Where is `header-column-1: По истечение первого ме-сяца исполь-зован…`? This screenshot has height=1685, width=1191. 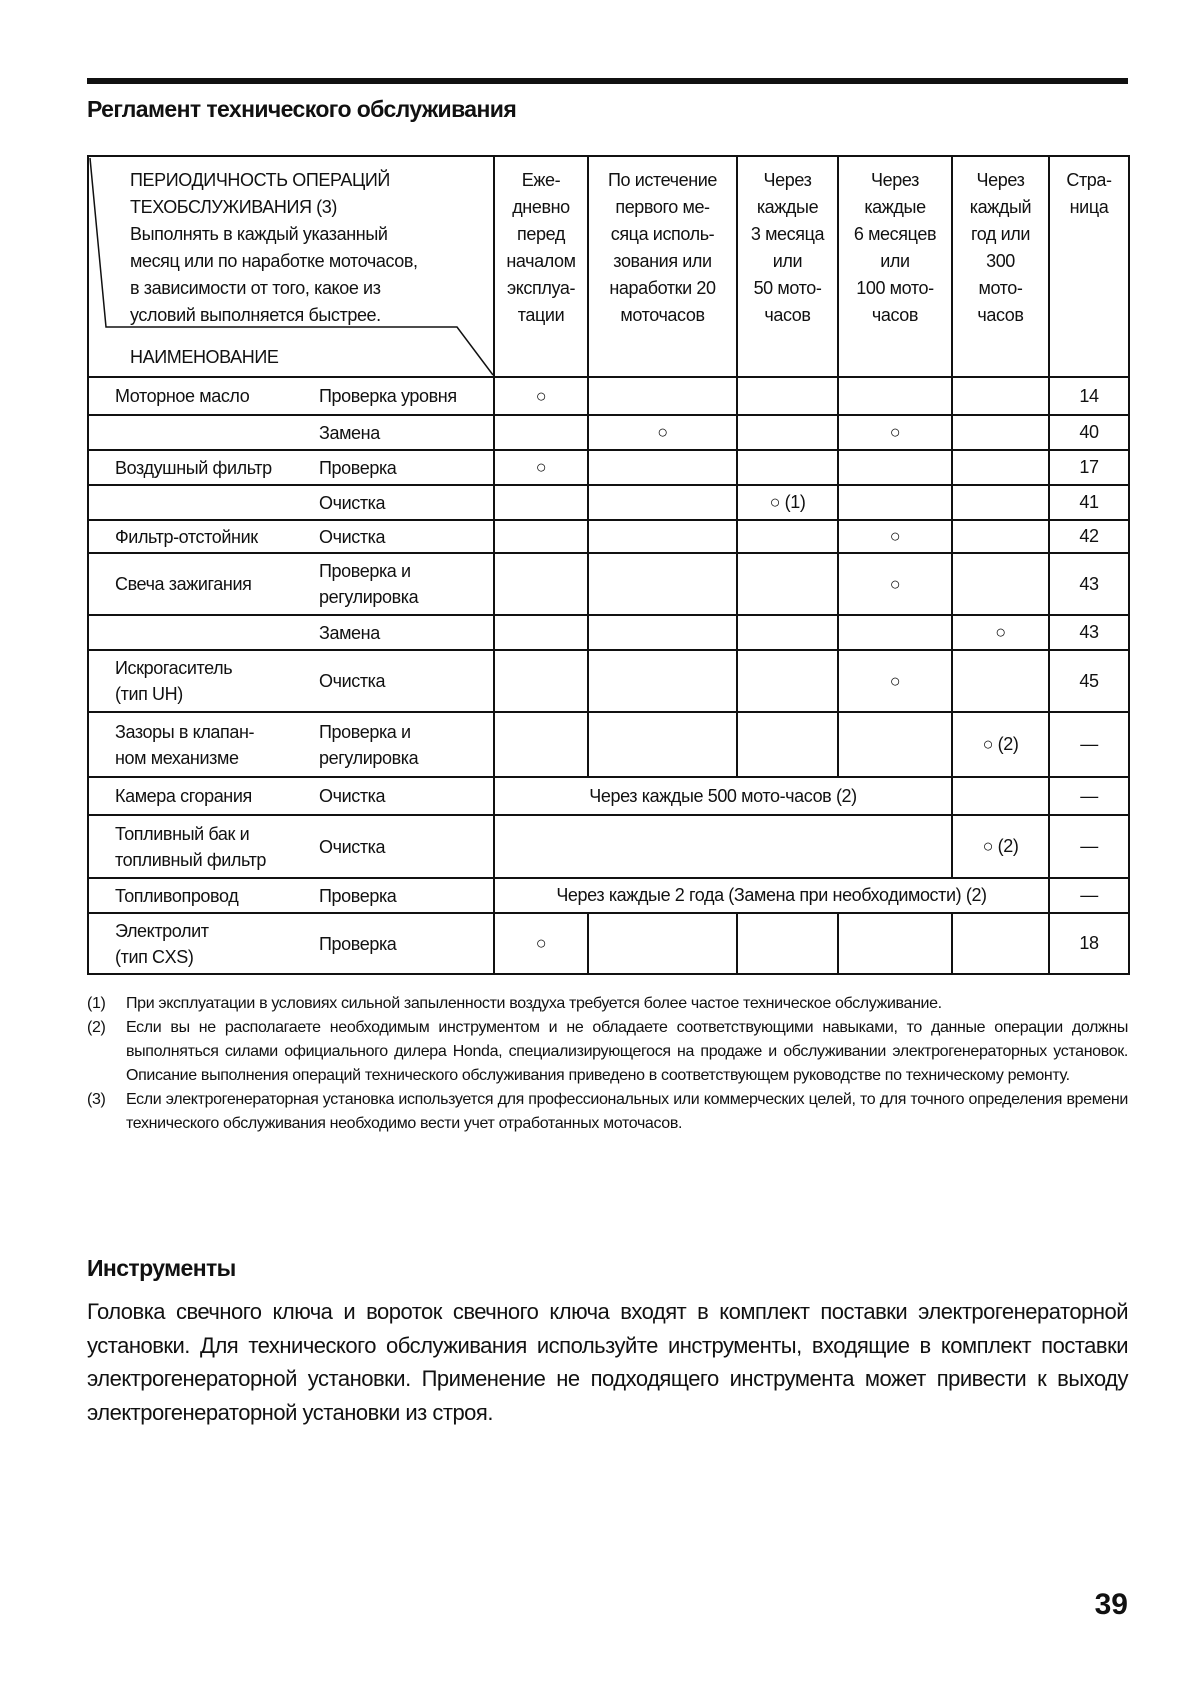
header-column-1: По истечение первого ме-сяца исполь-зован… is located at coordinates (662, 266).